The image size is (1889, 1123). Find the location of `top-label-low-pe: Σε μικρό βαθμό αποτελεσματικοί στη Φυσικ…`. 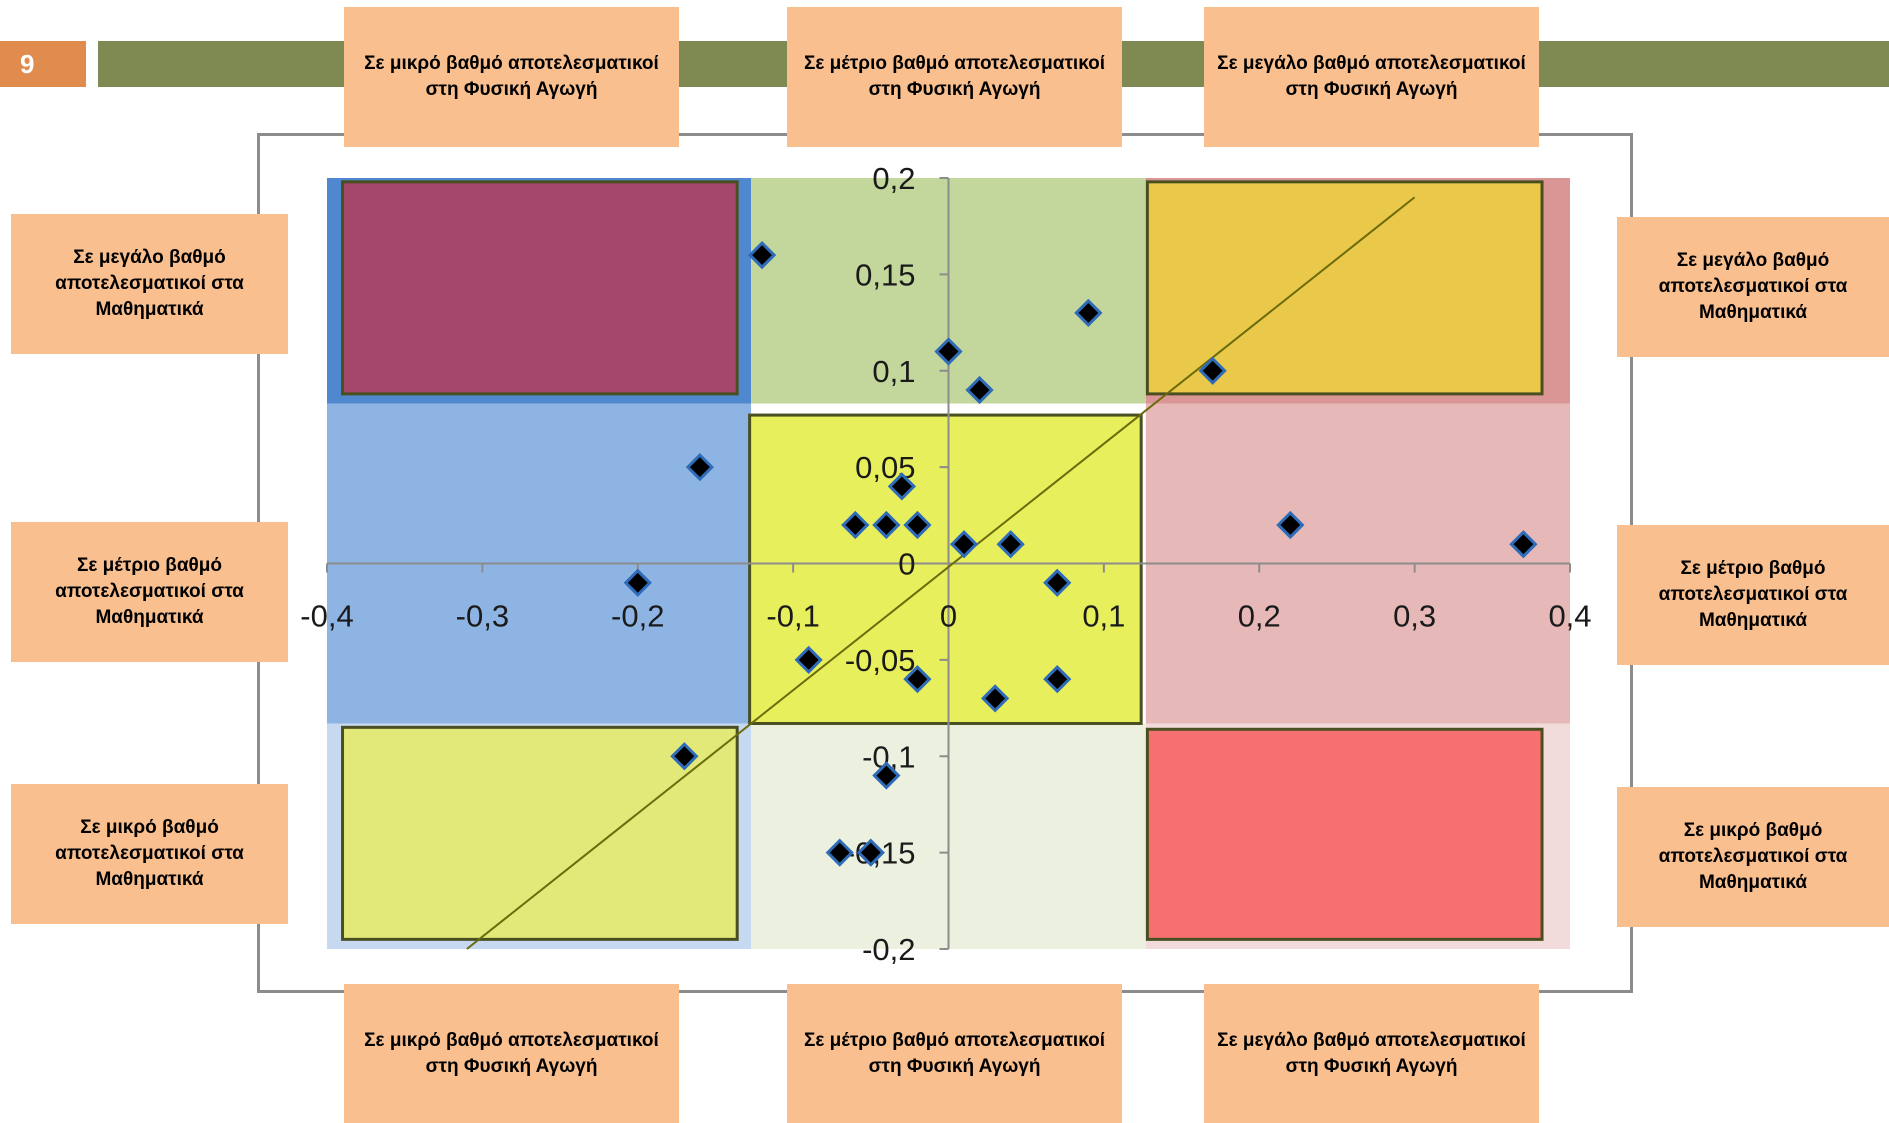

top-label-low-pe: Σε μικρό βαθμό αποτελεσματικοί στη Φυσικ… is located at coordinates (511, 77).